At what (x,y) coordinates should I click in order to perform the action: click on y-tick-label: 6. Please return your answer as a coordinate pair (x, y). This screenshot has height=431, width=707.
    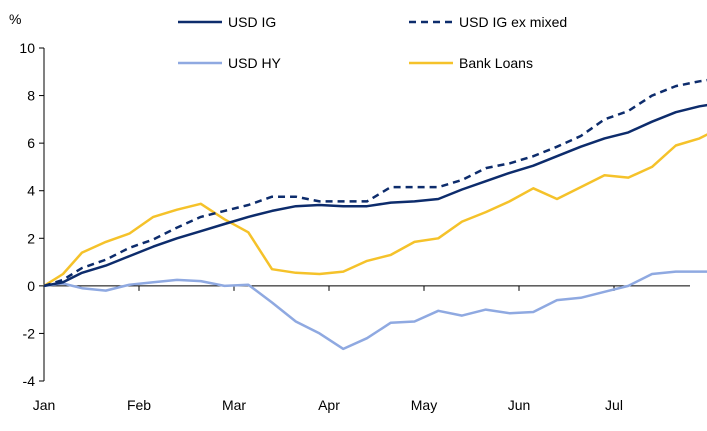
    Looking at the image, I should click on (31, 143).